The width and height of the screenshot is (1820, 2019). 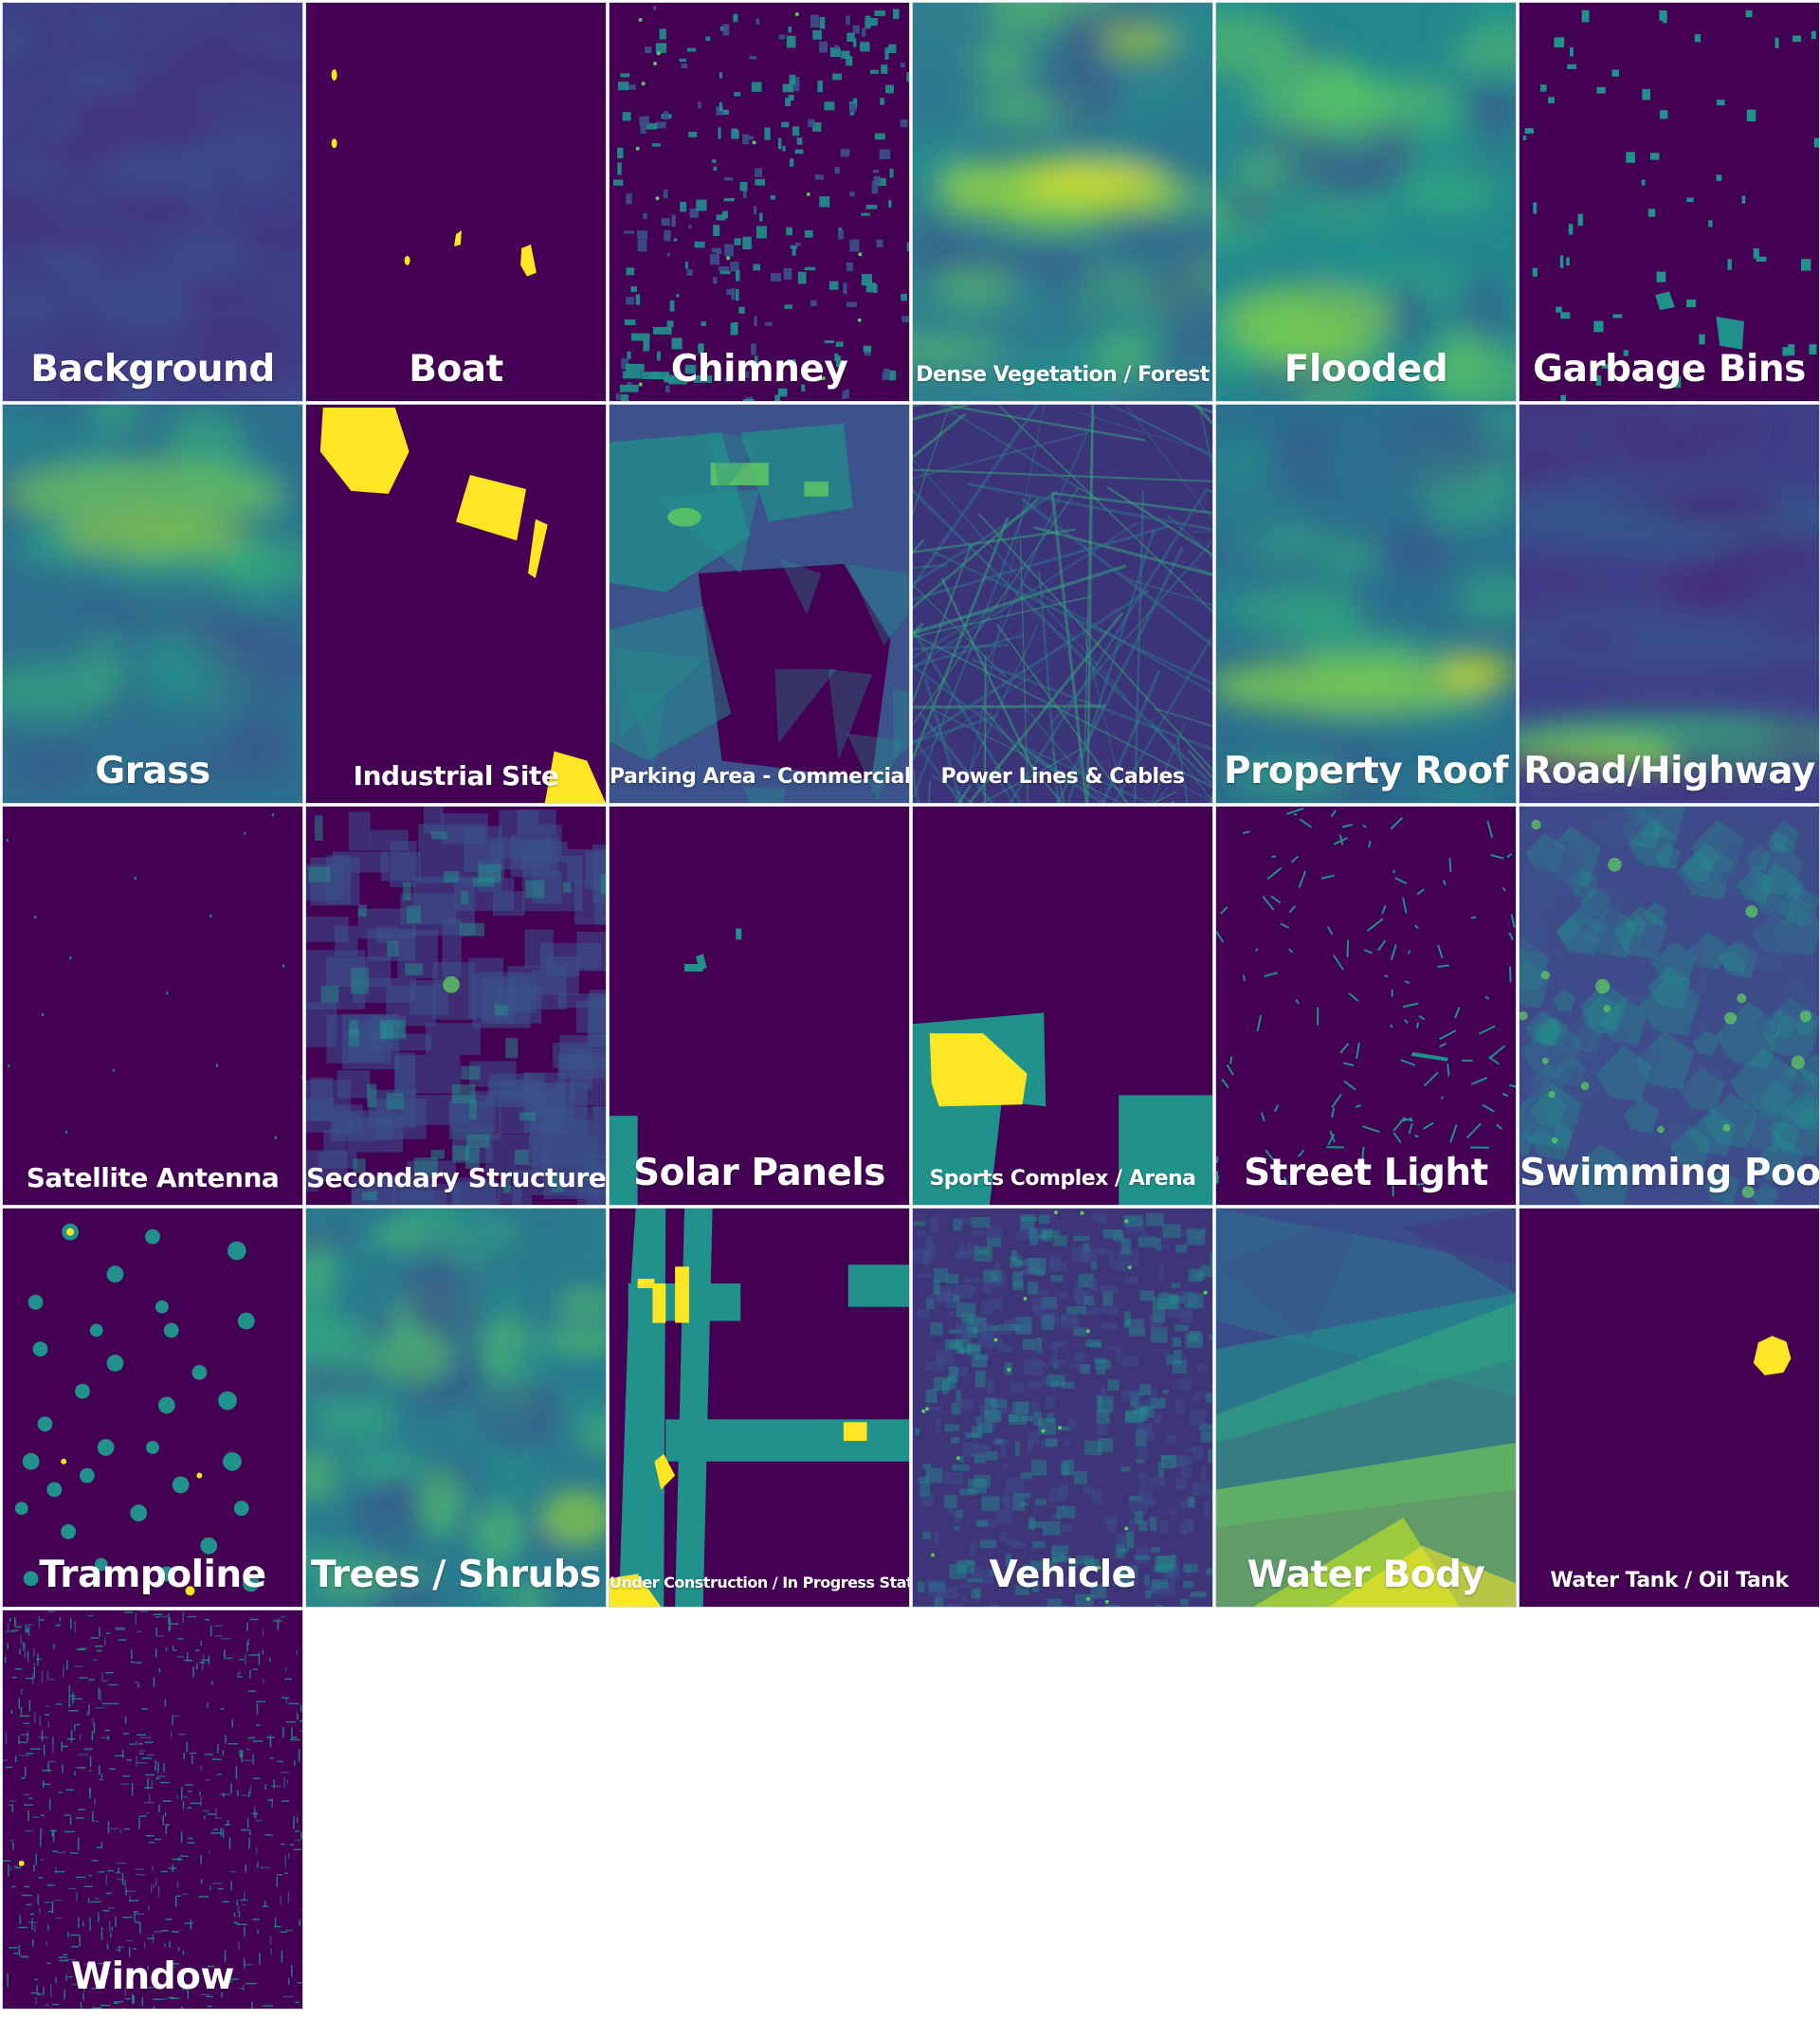 I want to click on mask-tile-property-roof: Property Roof, so click(x=1366, y=604).